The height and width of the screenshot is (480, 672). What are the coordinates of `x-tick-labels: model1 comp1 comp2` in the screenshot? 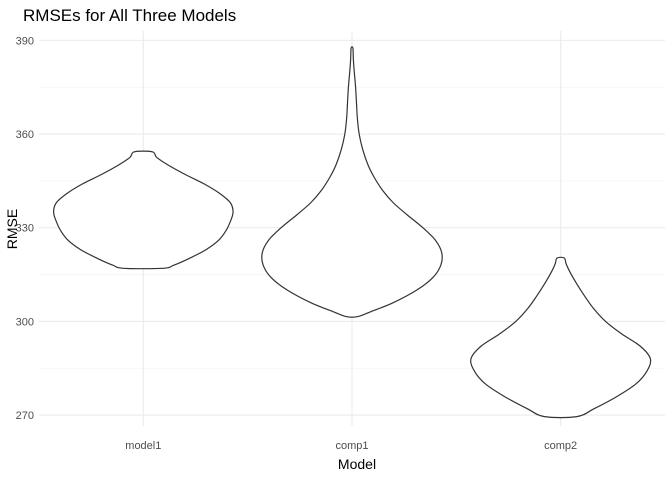 It's located at (351, 446).